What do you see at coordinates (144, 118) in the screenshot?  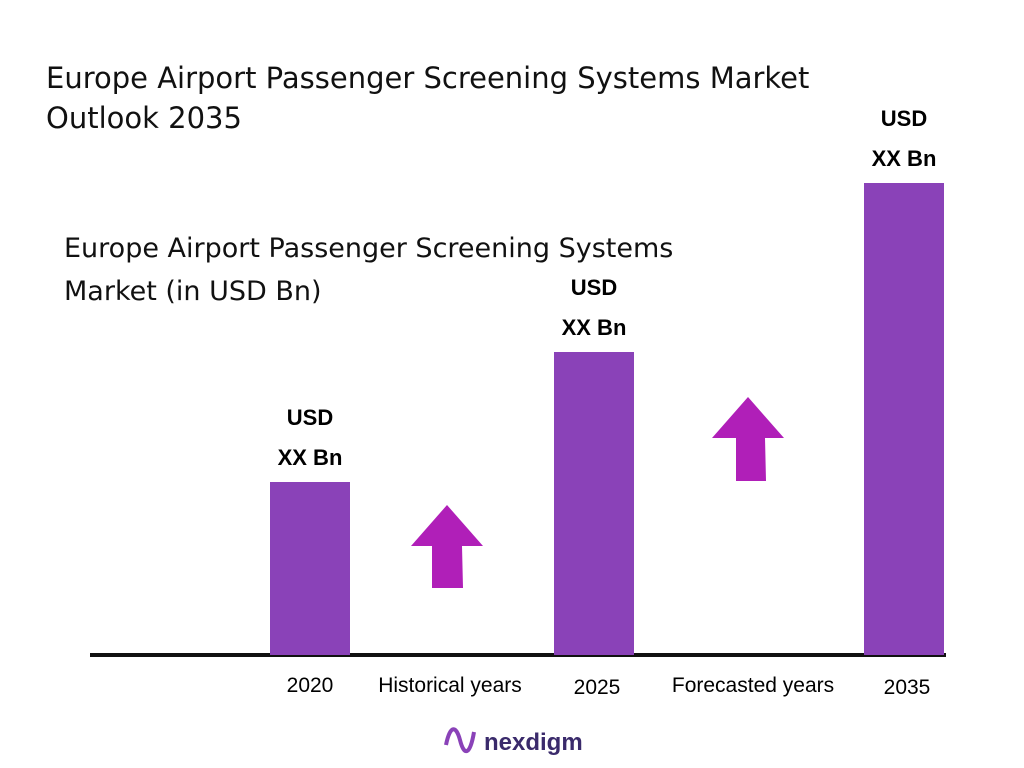 I see `title: Outlook 2035` at bounding box center [144, 118].